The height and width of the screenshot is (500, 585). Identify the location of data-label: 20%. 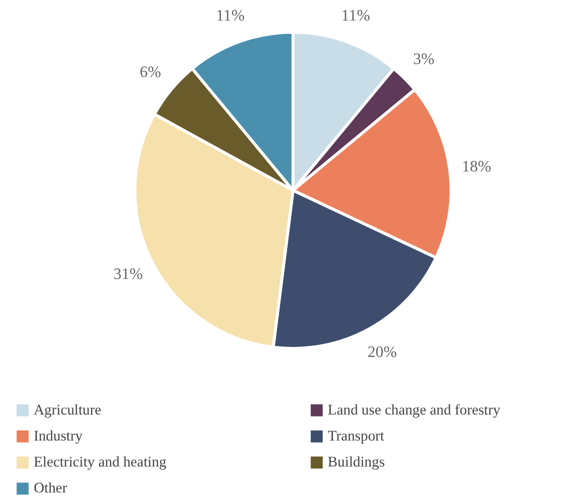
(382, 353).